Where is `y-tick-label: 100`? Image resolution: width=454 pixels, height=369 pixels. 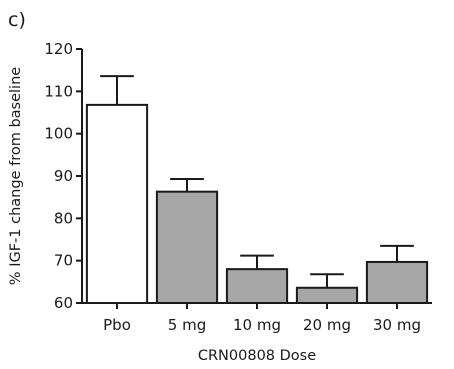 y-tick-label: 100 is located at coordinates (58, 134).